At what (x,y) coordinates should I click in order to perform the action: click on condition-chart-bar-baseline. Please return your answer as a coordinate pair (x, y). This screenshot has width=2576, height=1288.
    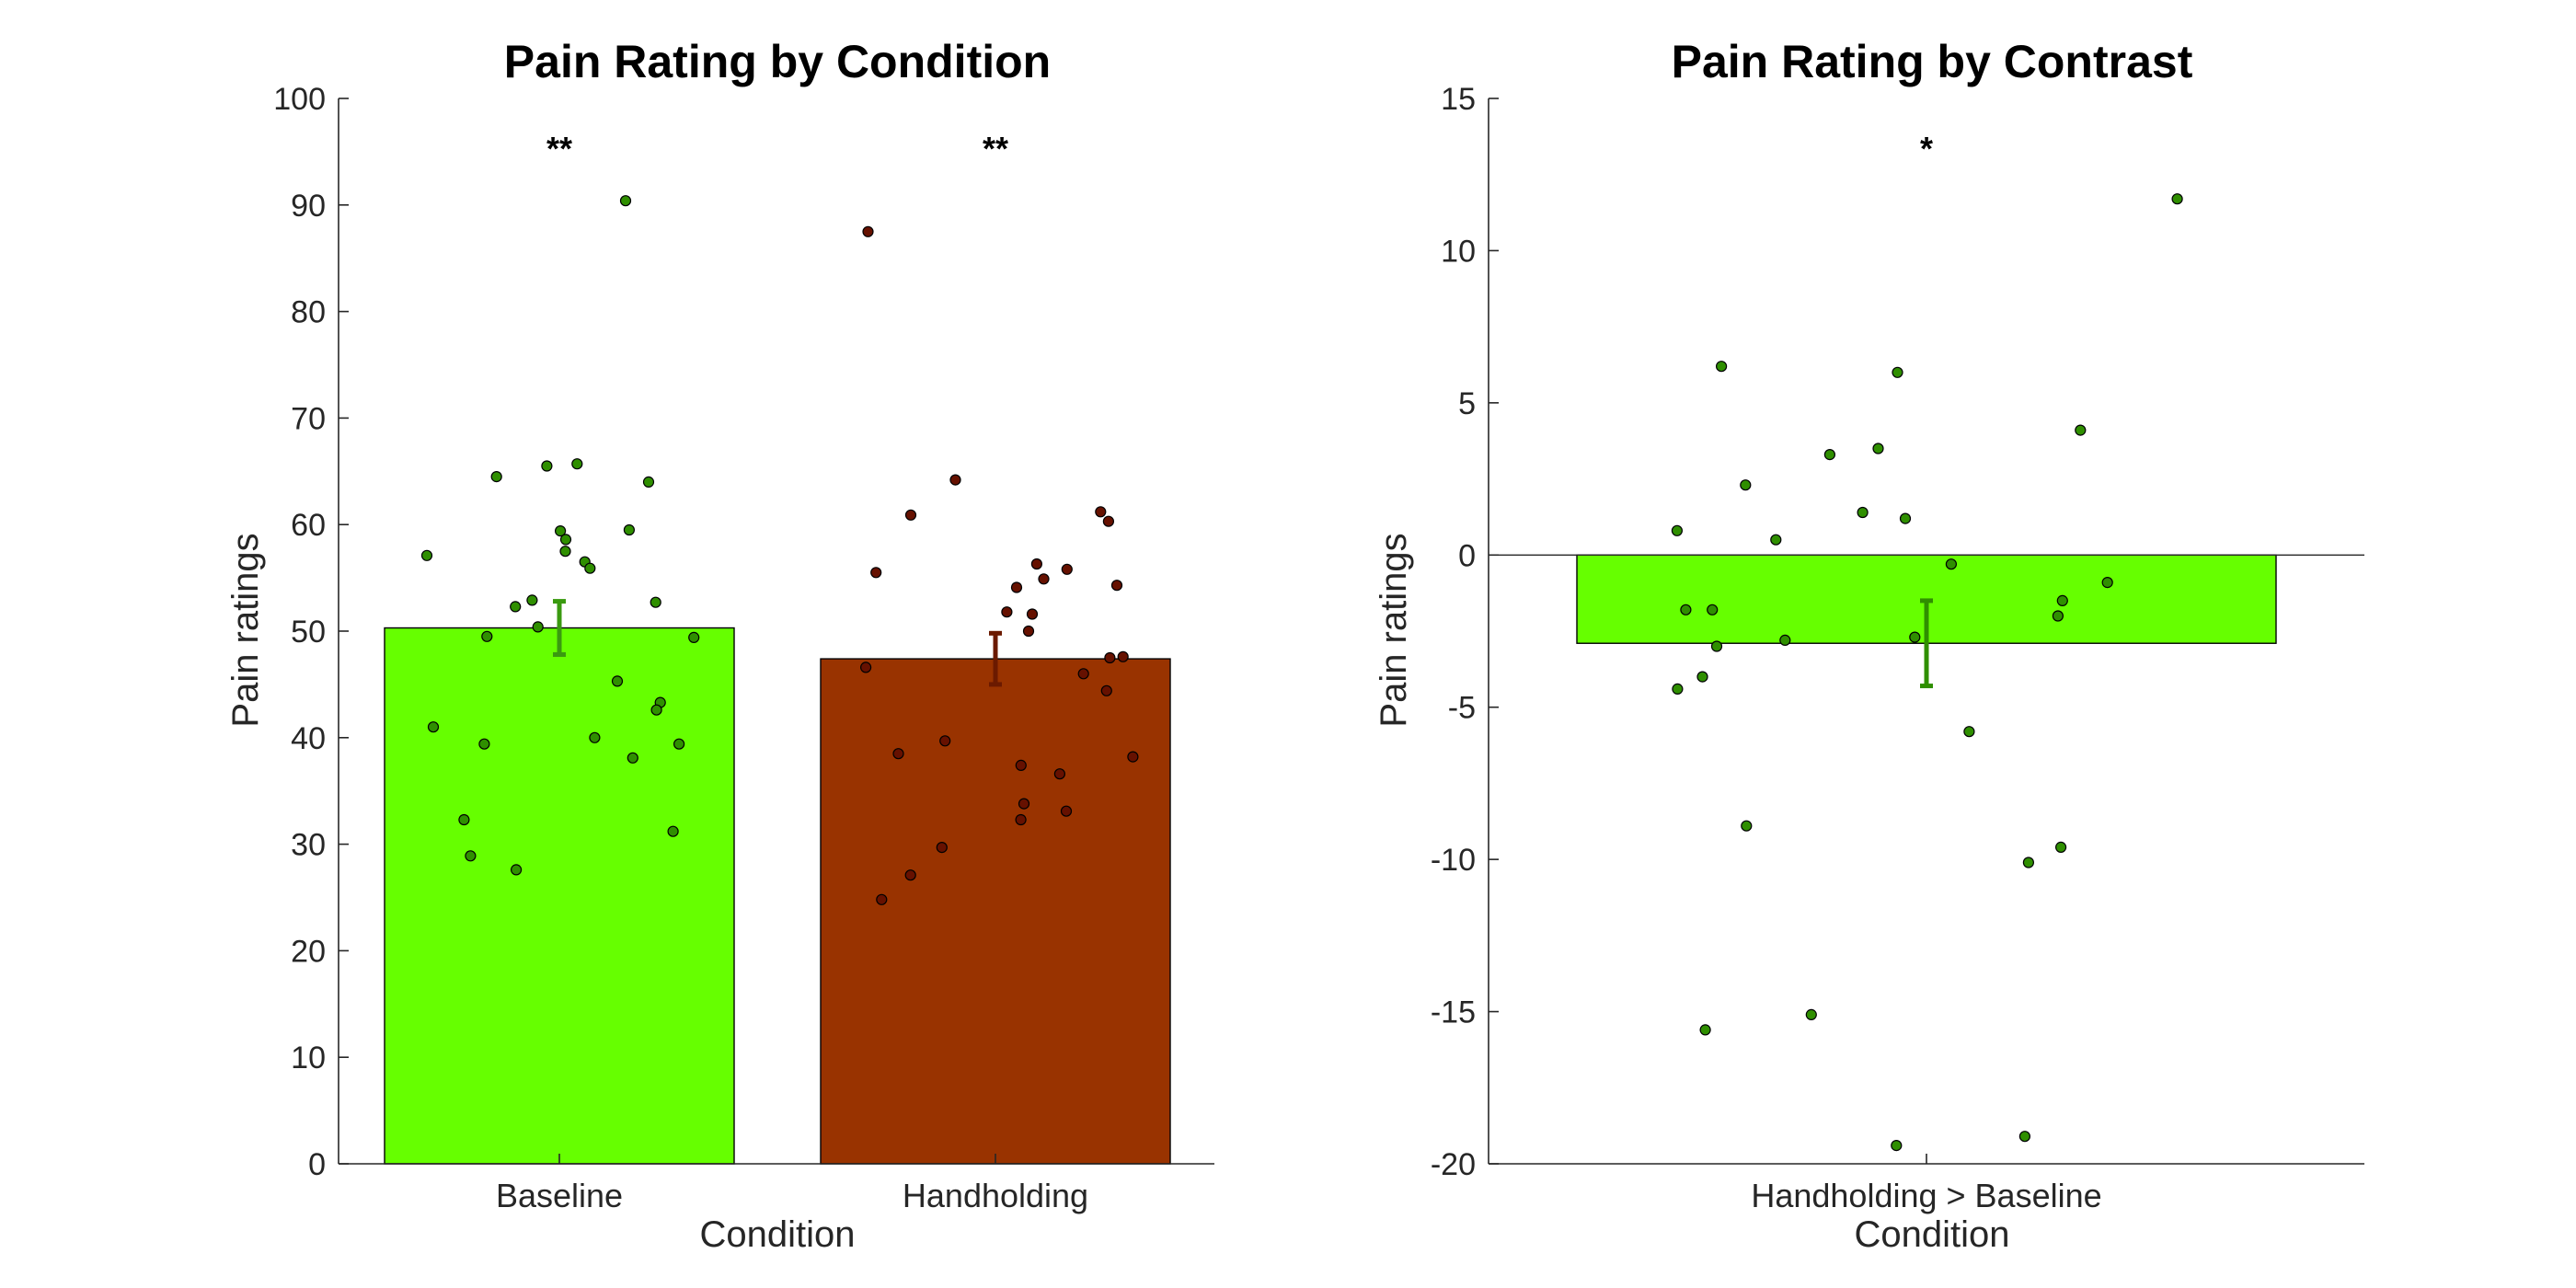
    Looking at the image, I should click on (559, 896).